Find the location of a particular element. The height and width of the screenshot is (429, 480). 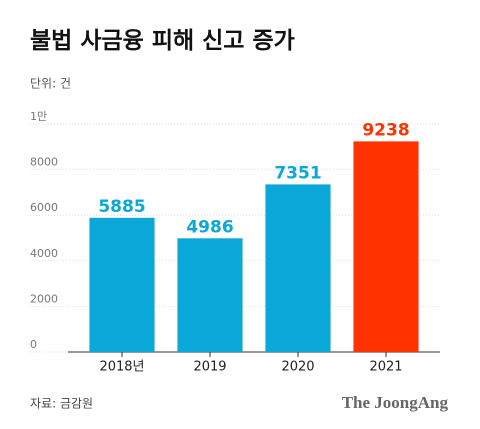

y-tick-label: 6000 is located at coordinates (44, 207).